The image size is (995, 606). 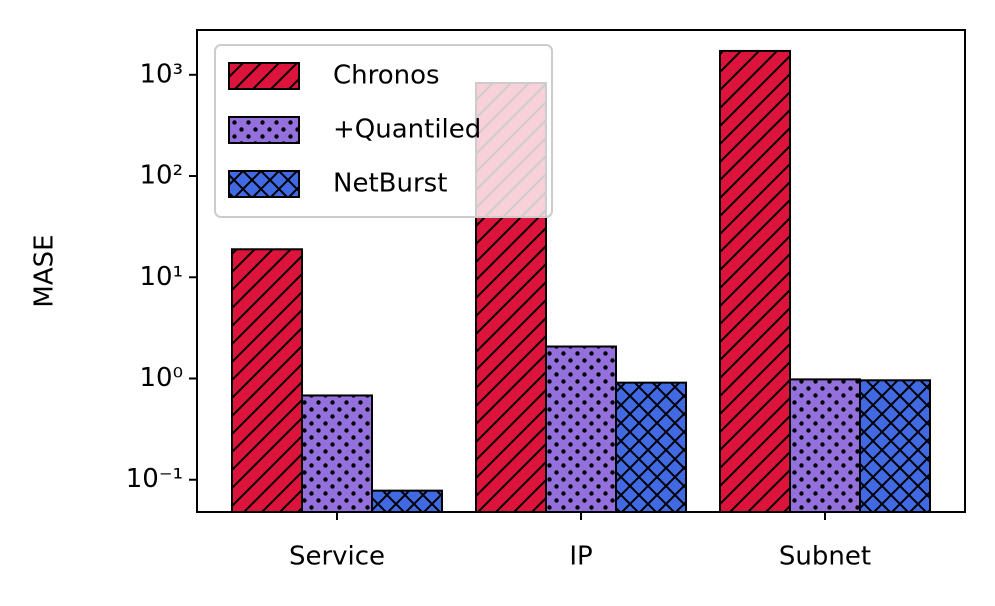 I want to click on y-tick-label: 10⁻¹, so click(x=154, y=479).